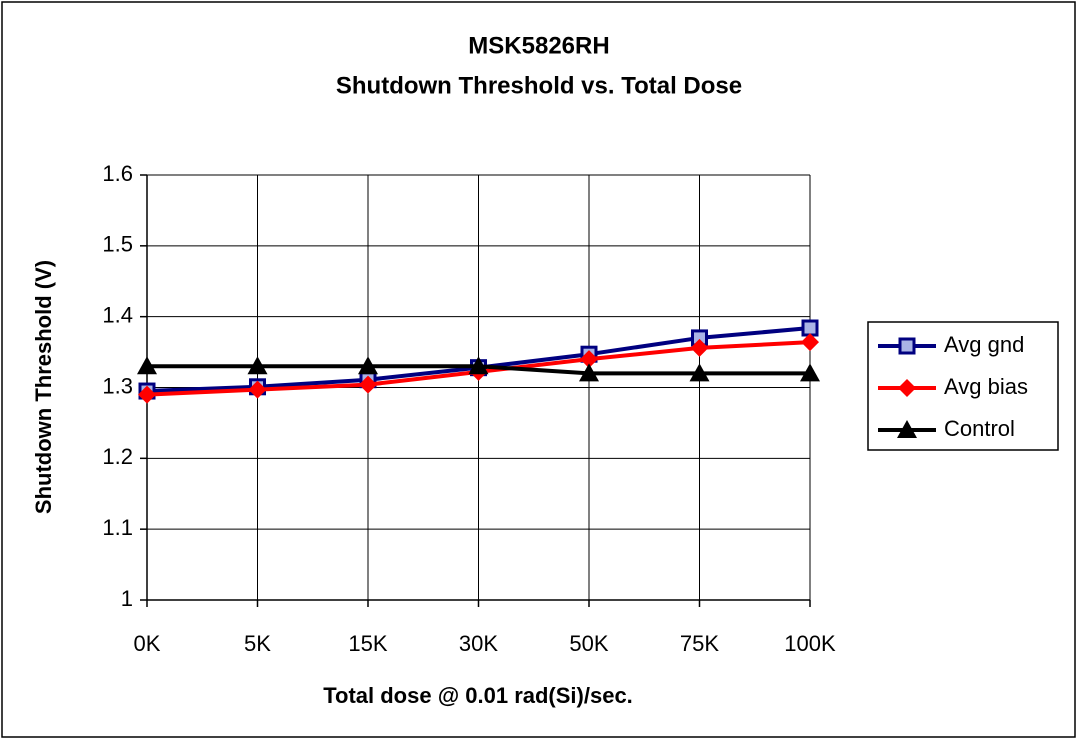  I want to click on x-tick-label: 30K, so click(478, 643).